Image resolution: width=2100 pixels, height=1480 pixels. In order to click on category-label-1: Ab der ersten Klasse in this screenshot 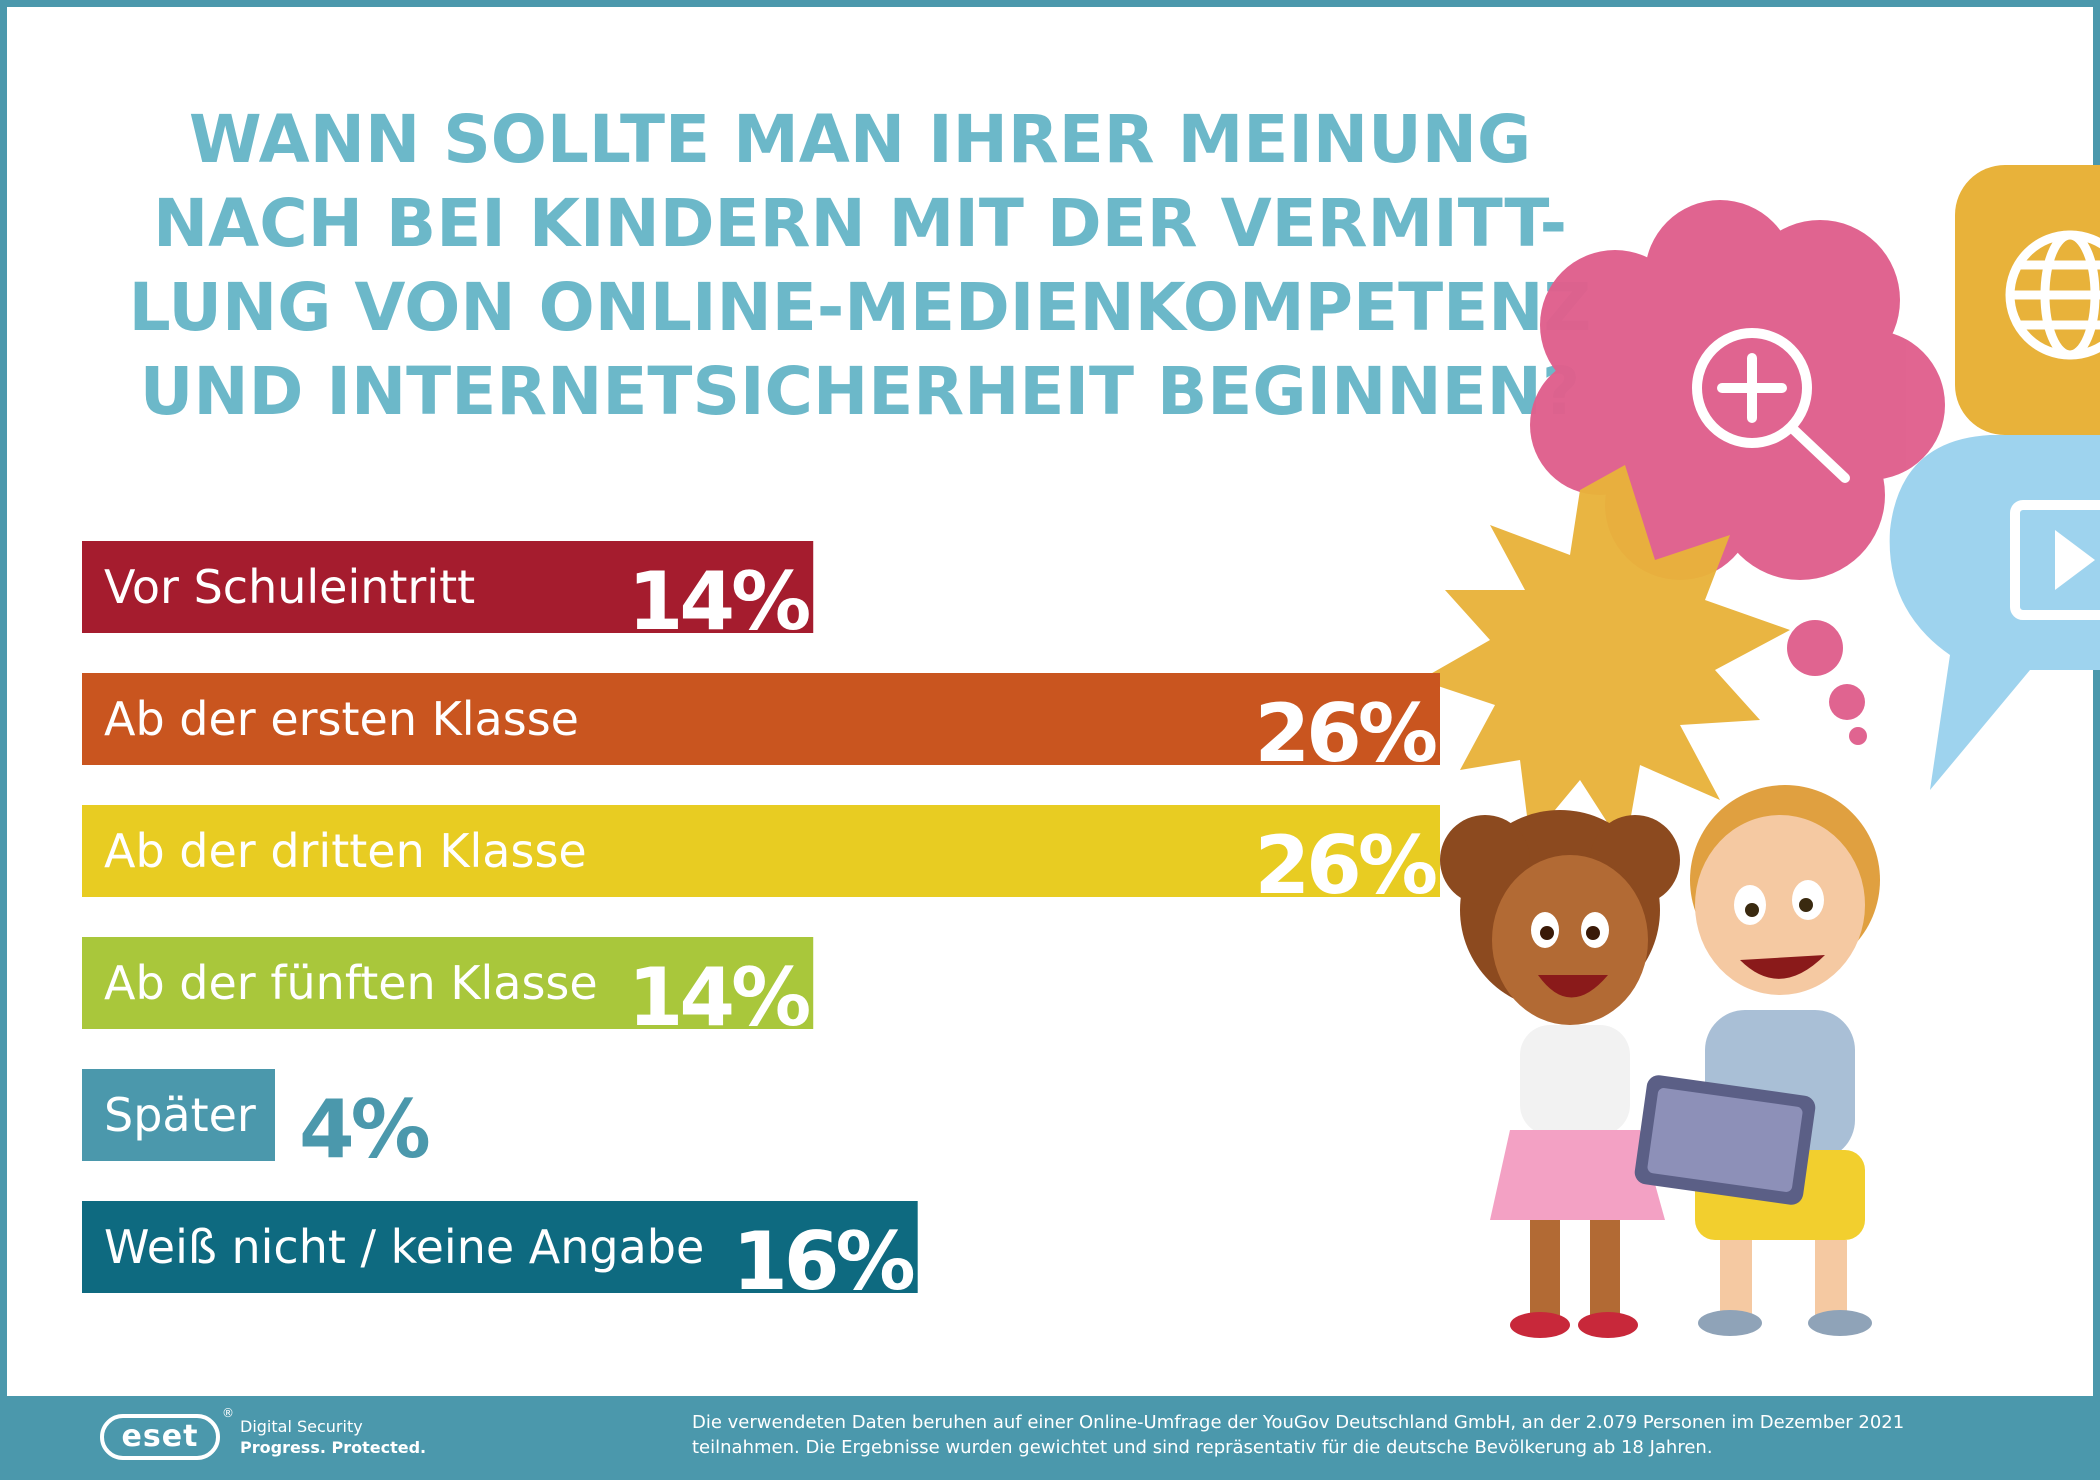, I will do `click(341, 719)`.